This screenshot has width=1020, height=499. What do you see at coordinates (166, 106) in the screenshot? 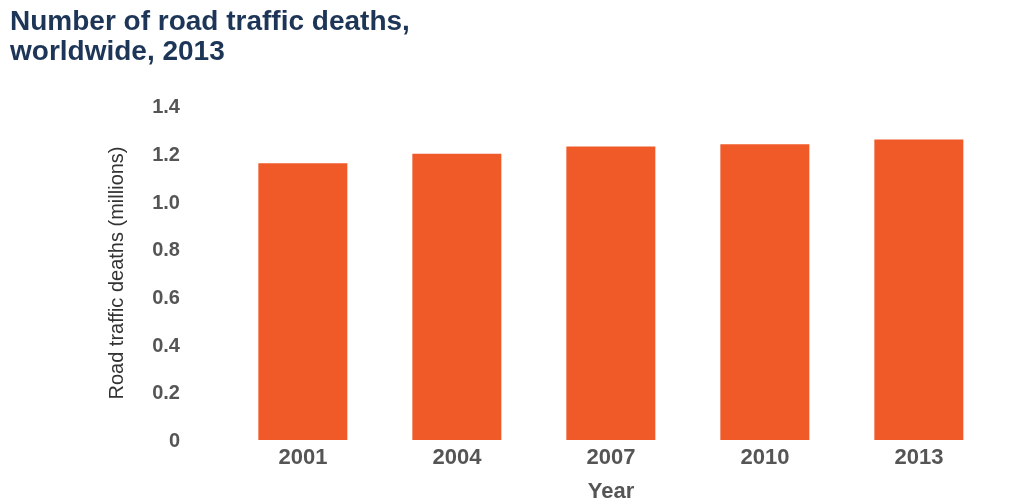
I see `y-tick-label: 1.4` at bounding box center [166, 106].